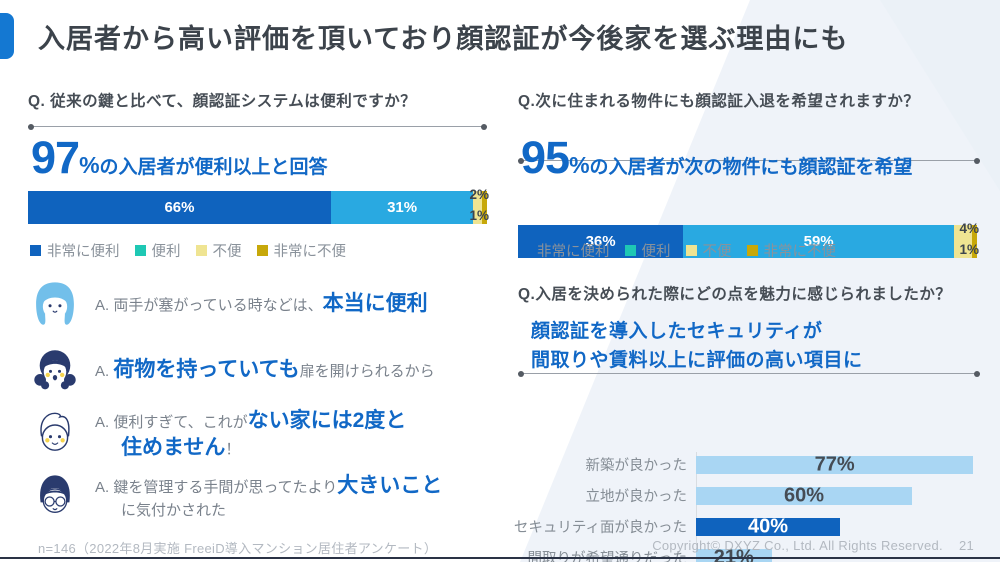 The image size is (1000, 562). Describe the element at coordinates (969, 228) in the screenshot. I see `bar-value-label: 4%` at that location.